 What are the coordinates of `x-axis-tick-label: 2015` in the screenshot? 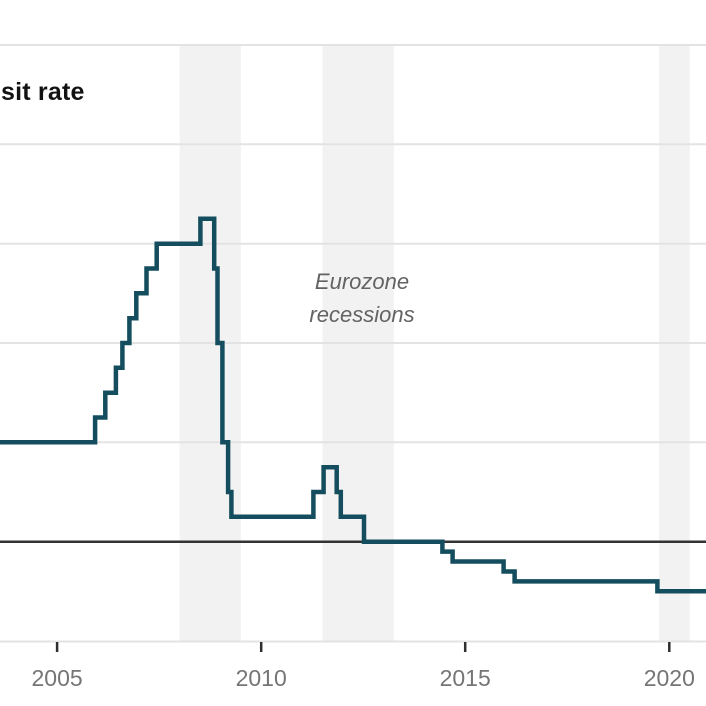 It's located at (465, 678).